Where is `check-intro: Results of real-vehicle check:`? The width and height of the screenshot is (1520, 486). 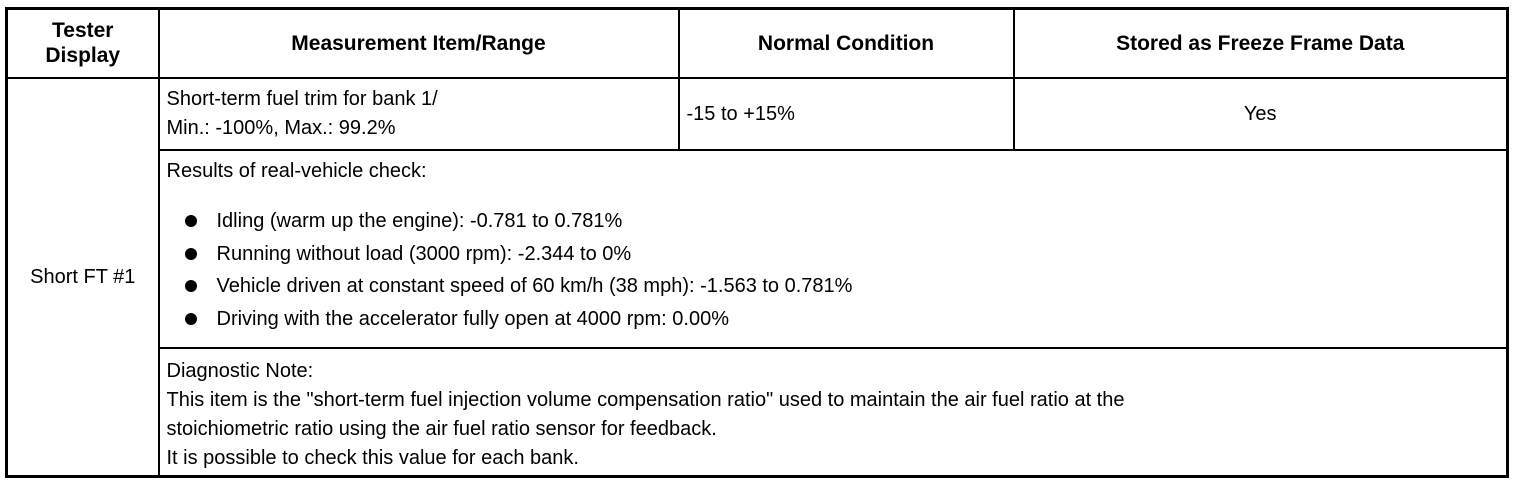
check-intro: Results of real-vehicle check: is located at coordinates (296, 171).